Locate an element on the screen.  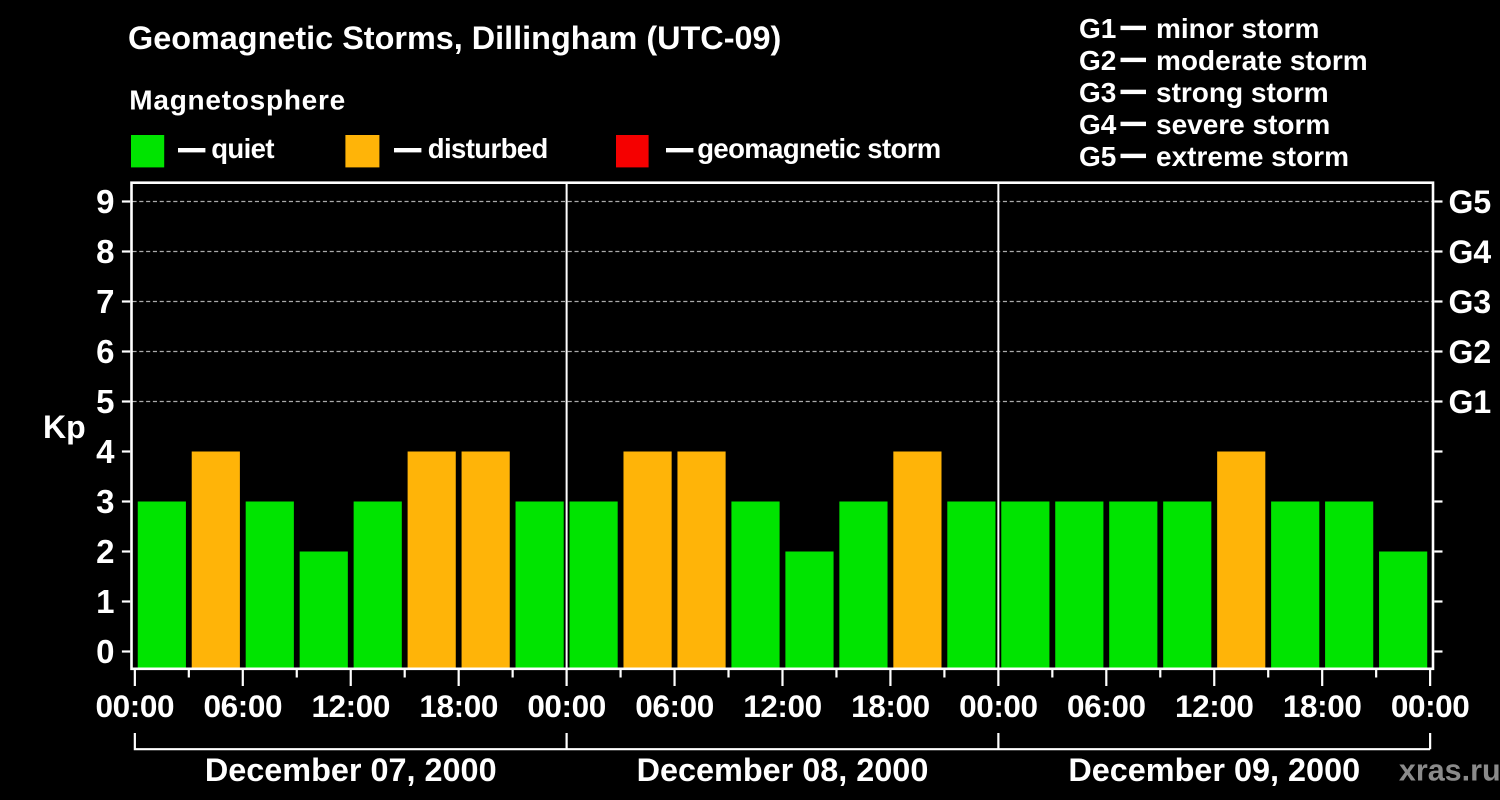
svg-text:Geomagnetic Storms, Dillingham: Geomagnetic Storms, Dillingham (UTC-09) is located at coordinates (454, 38).